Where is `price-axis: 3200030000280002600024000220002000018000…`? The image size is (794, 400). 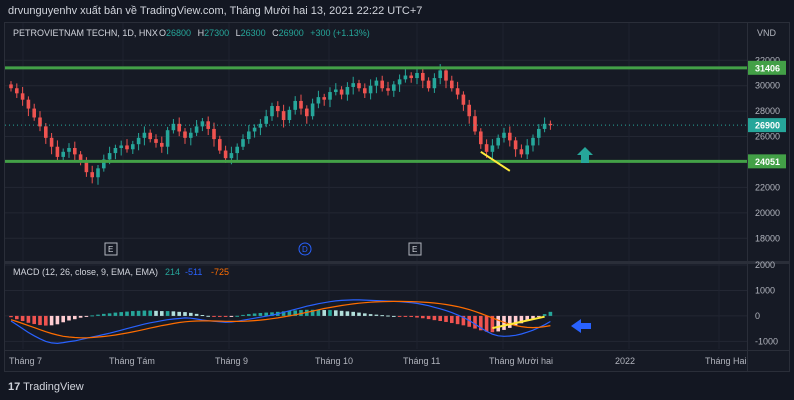
price-axis: 3200030000280002600024000220002000018000… is located at coordinates (767, 149).